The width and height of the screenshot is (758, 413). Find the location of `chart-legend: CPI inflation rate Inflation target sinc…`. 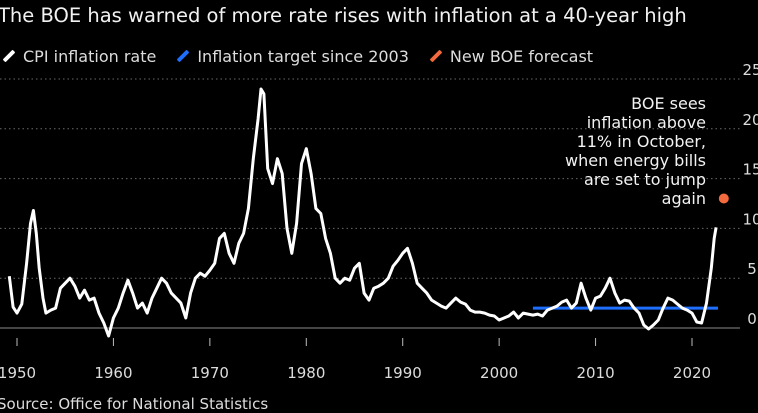

chart-legend: CPI inflation rate Inflation target sinc… is located at coordinates (305, 56).